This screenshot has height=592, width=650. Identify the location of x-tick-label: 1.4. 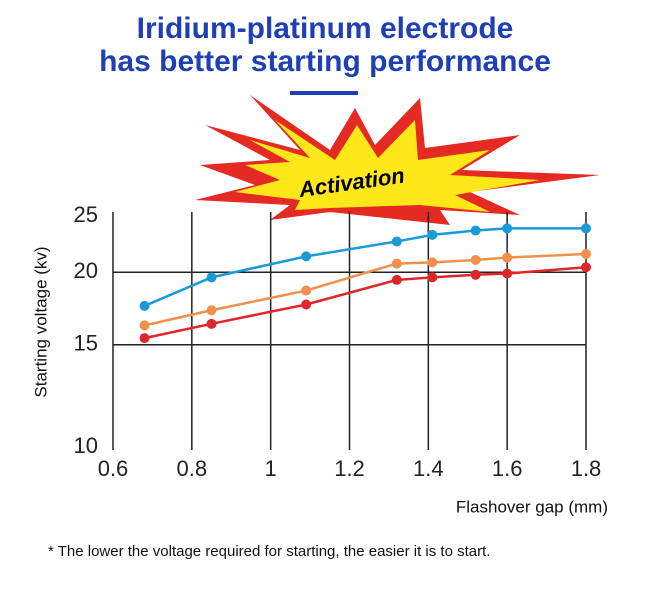
(428, 468).